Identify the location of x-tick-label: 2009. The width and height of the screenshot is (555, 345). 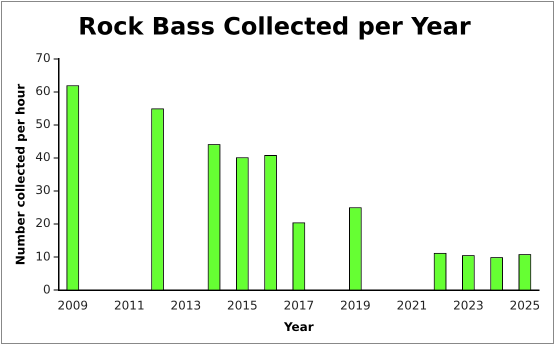
(73, 305).